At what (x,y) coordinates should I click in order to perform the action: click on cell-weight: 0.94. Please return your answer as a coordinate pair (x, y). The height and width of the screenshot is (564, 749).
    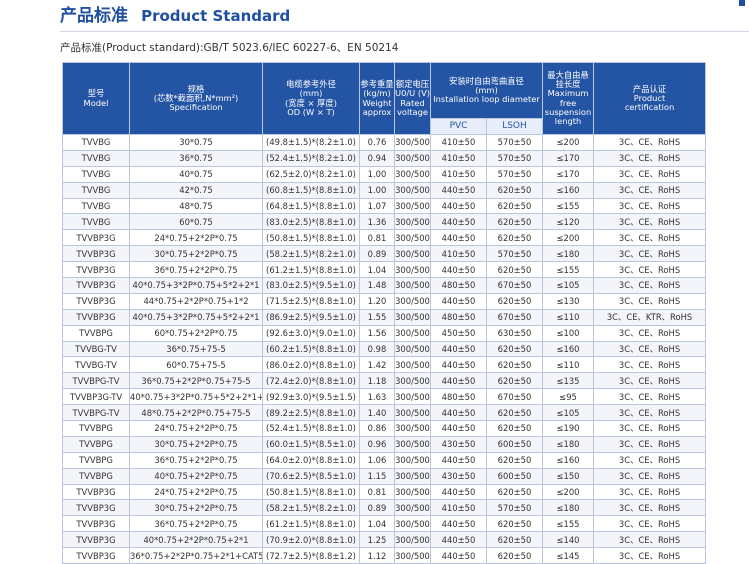
    Looking at the image, I should click on (377, 158).